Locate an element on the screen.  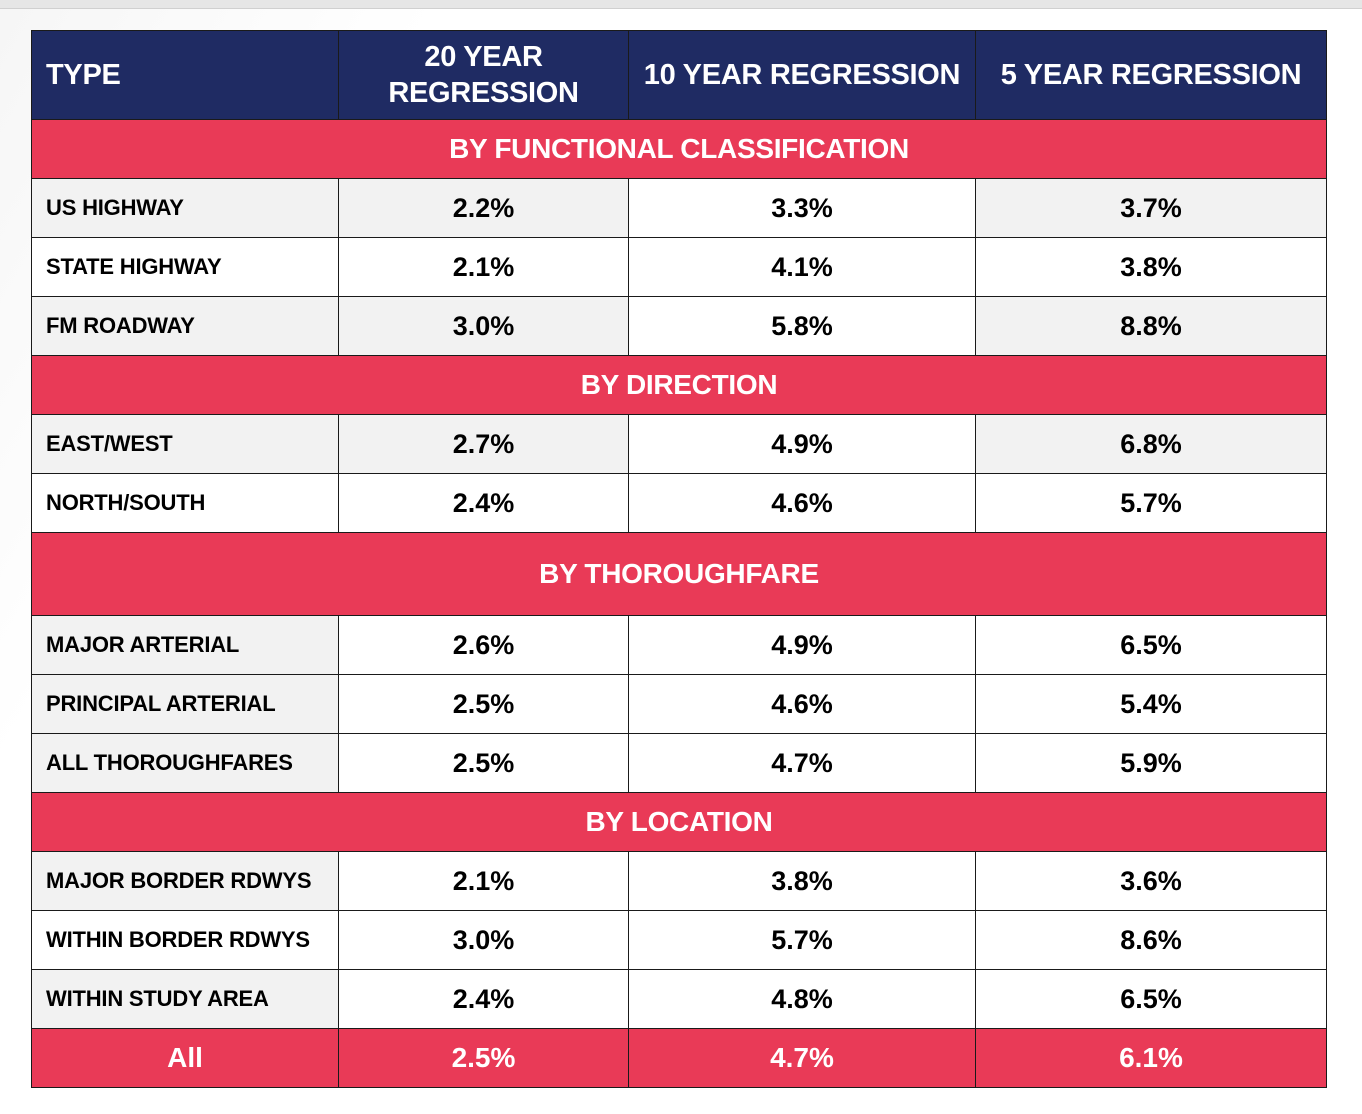
row-5-year: 5.9% is located at coordinates (1151, 763).